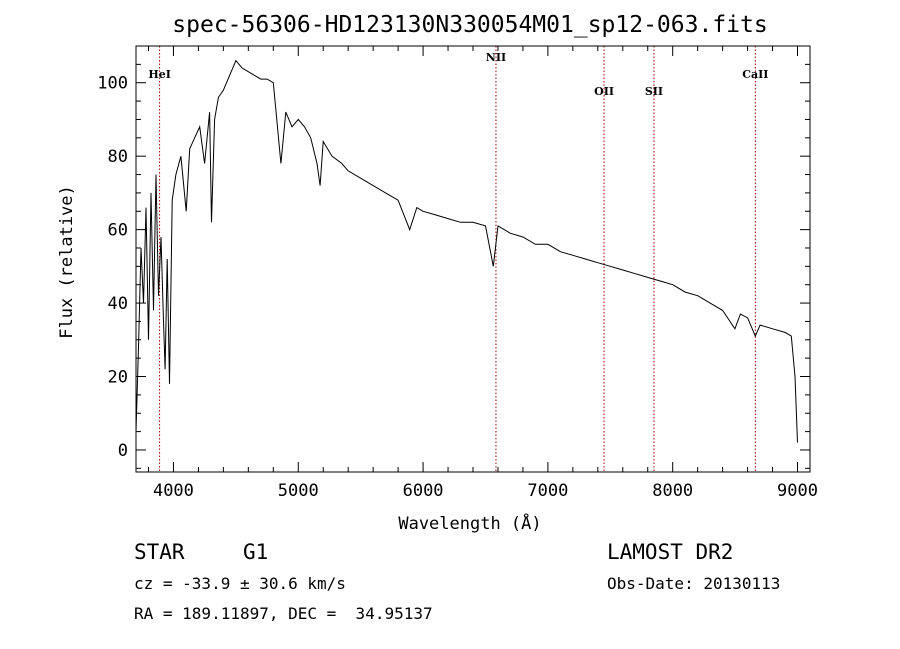  Describe the element at coordinates (423, 491) in the screenshot. I see `x-tick-label: 6000` at that location.